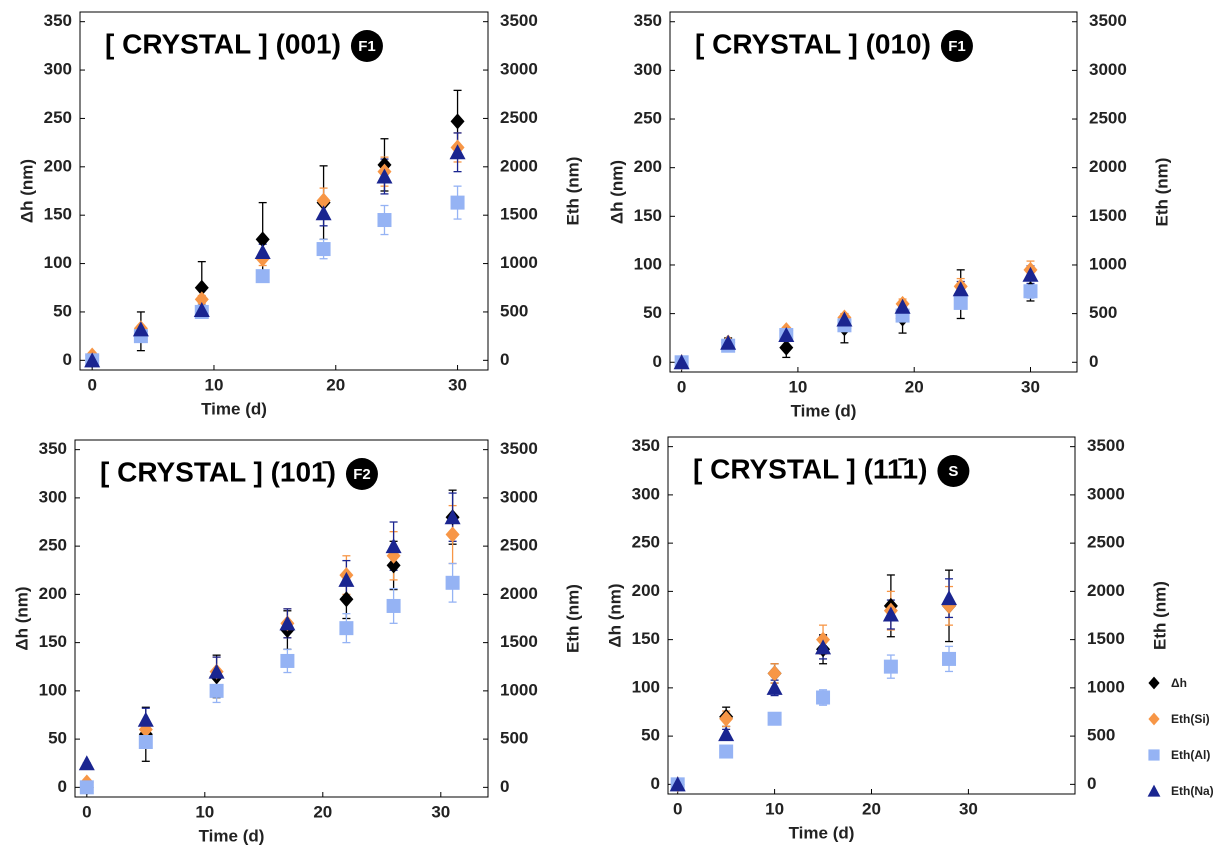 The height and width of the screenshot is (850, 1230). What do you see at coordinates (1190, 719) in the screenshot?
I see `legend-label: Eth(Si)` at bounding box center [1190, 719].